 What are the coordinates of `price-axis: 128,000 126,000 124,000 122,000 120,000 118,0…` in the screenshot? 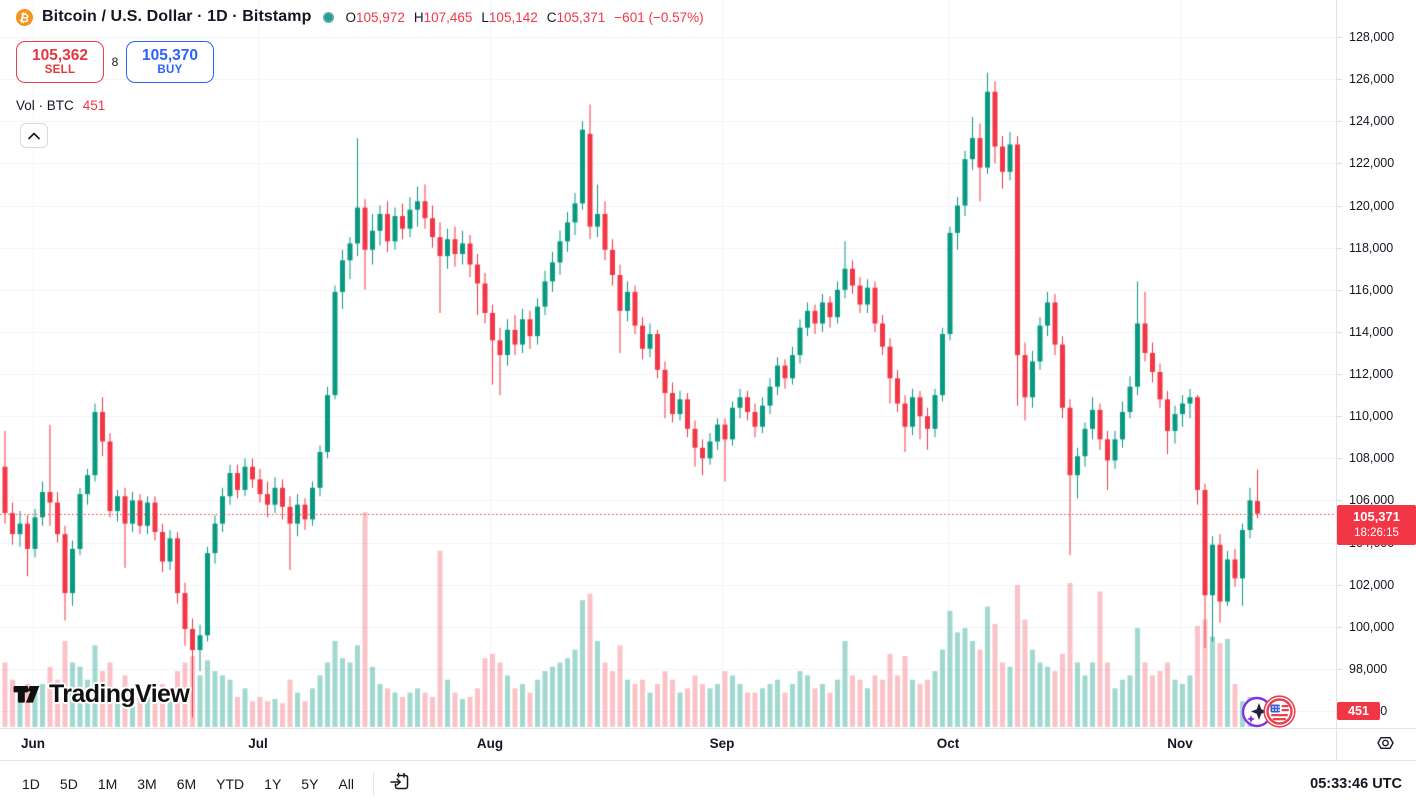 It's located at (1376, 364).